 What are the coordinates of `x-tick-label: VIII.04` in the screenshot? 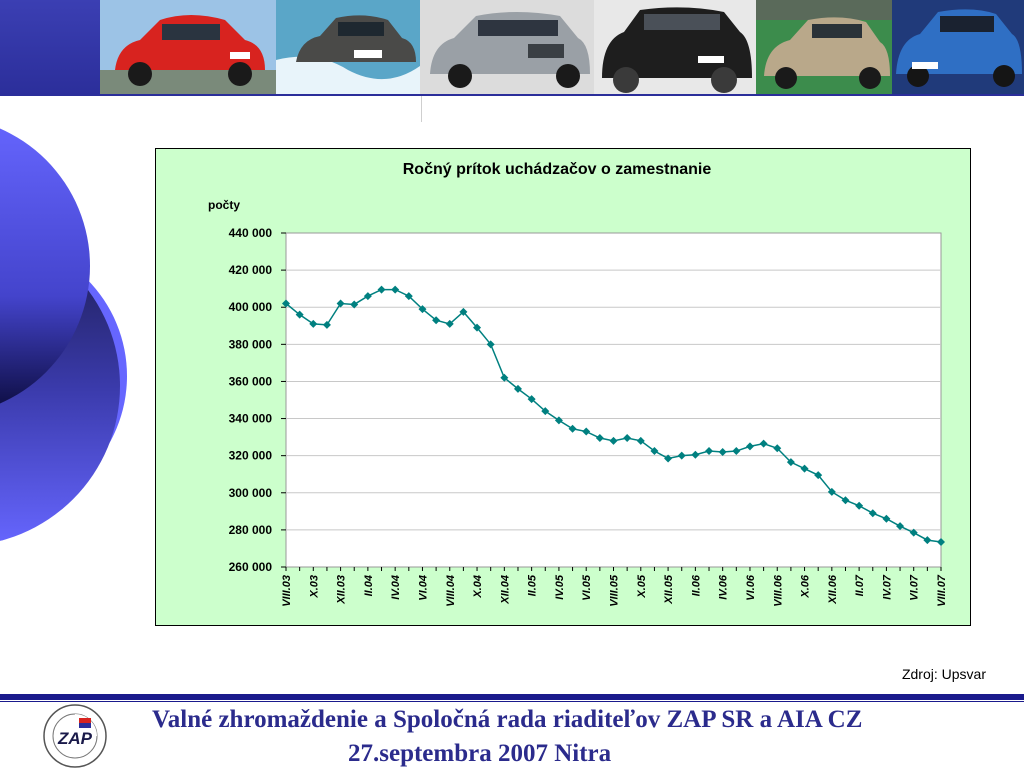 It's located at (451, 591).